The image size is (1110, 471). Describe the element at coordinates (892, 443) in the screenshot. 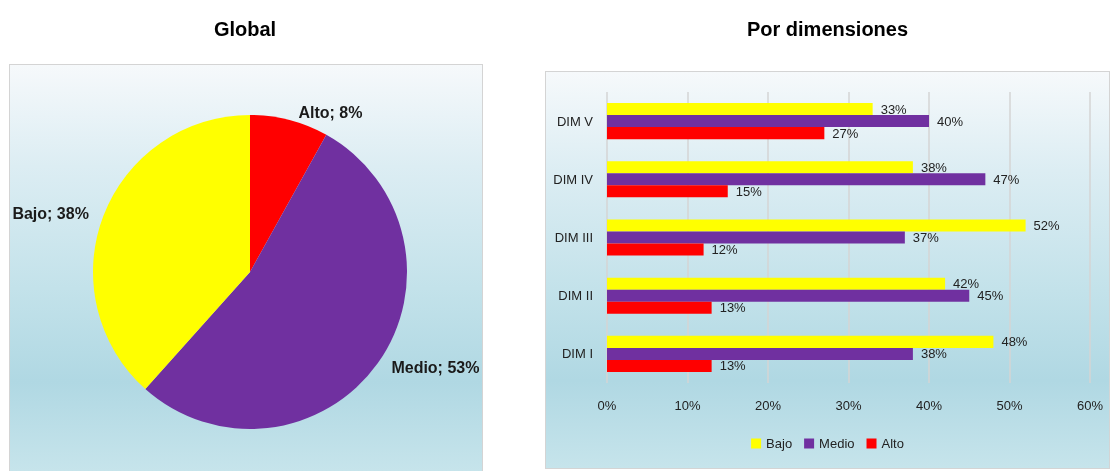

I see `legend-label: Alto` at that location.